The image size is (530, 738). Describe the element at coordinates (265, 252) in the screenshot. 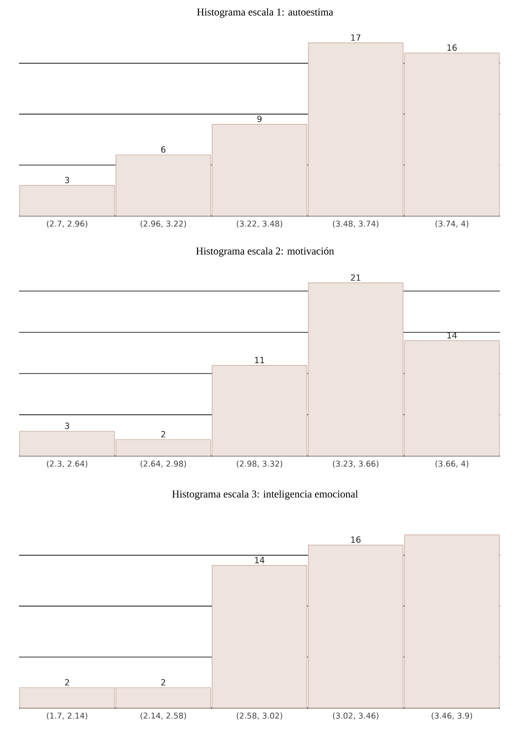

I see `chart-title: Histograma escala 2: motivación` at that location.